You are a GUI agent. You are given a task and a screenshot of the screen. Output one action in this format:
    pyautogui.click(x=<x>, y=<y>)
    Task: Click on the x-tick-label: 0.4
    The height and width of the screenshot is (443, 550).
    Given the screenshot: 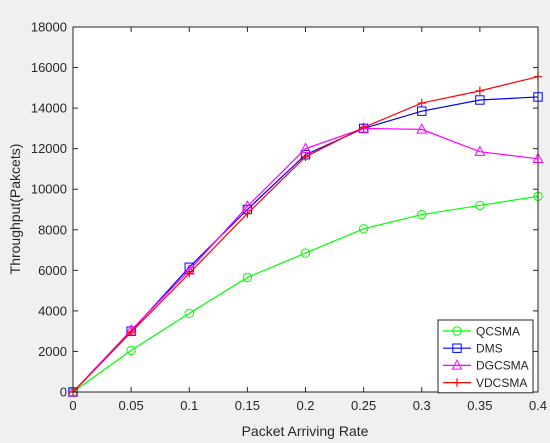 What is the action you would take?
    pyautogui.click(x=538, y=405)
    